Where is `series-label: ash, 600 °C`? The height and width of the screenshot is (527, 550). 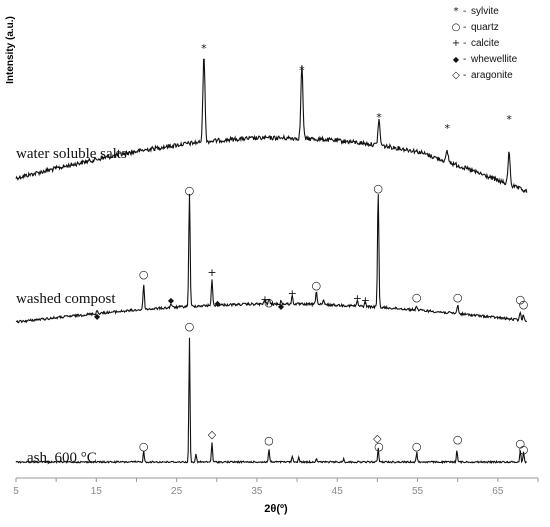
series-label: ash, 600 °C is located at coordinates (62, 458).